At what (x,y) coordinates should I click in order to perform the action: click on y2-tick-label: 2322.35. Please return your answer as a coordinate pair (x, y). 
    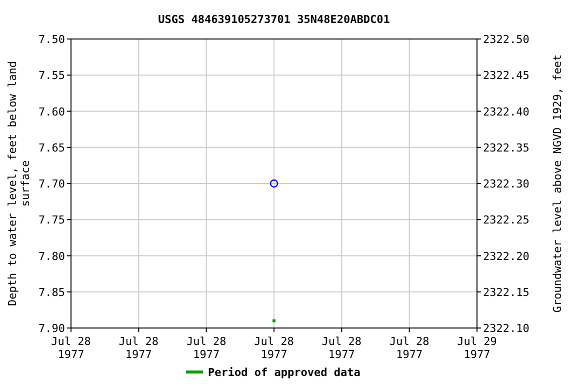
    Looking at the image, I should click on (506, 147).